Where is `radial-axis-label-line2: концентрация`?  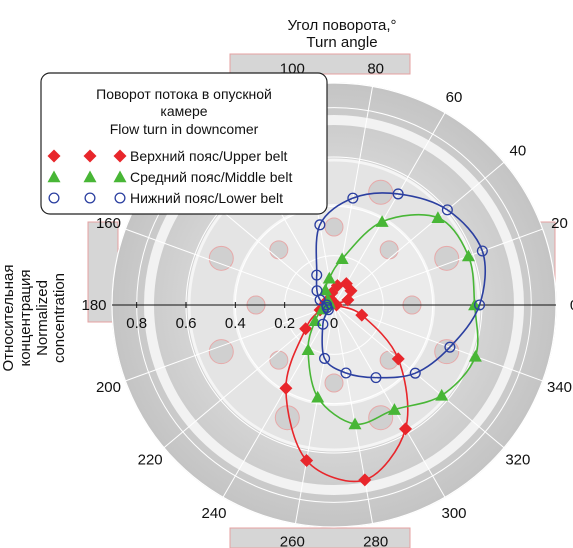 radial-axis-label-line2: концентрация is located at coordinates (25, 317).